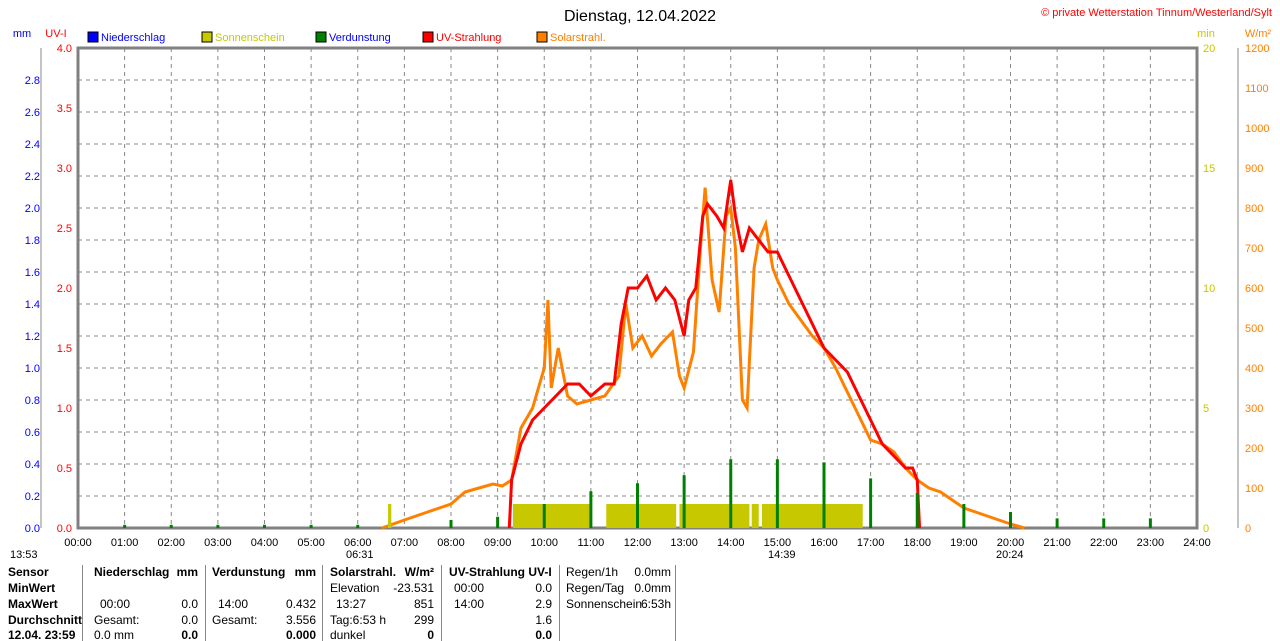 The image size is (1280, 641). What do you see at coordinates (265, 543) in the screenshot?
I see `x-tick-label: 04:00` at bounding box center [265, 543].